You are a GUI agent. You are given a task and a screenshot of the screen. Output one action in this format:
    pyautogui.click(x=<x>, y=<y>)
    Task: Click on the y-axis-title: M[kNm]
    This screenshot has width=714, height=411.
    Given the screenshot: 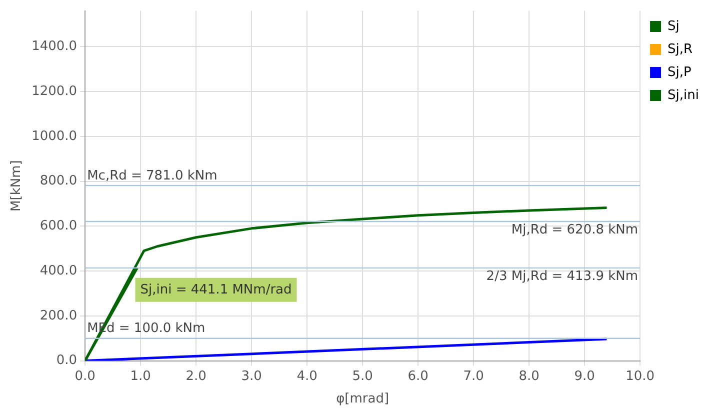 What is the action you would take?
    pyautogui.click(x=16, y=186)
    